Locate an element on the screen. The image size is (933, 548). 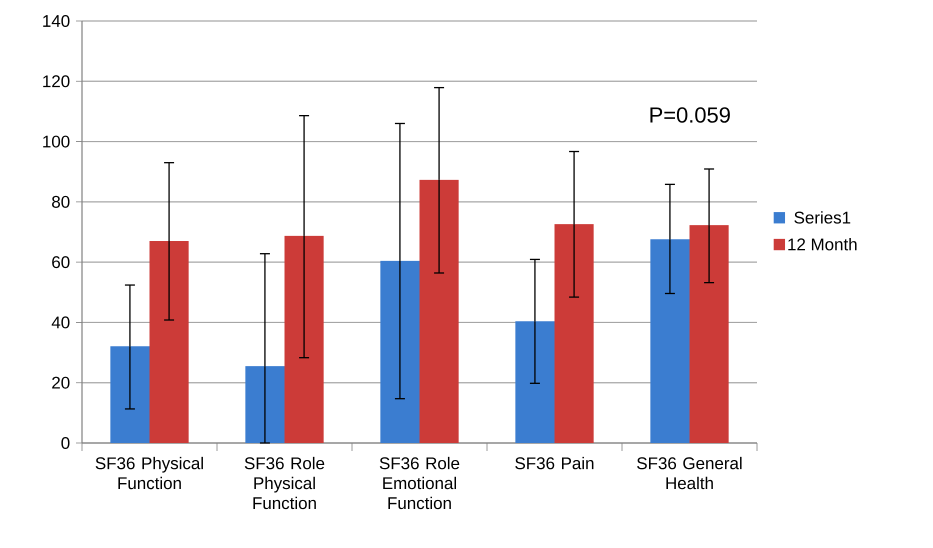
y-tick-label: 40 is located at coordinates (61, 322).